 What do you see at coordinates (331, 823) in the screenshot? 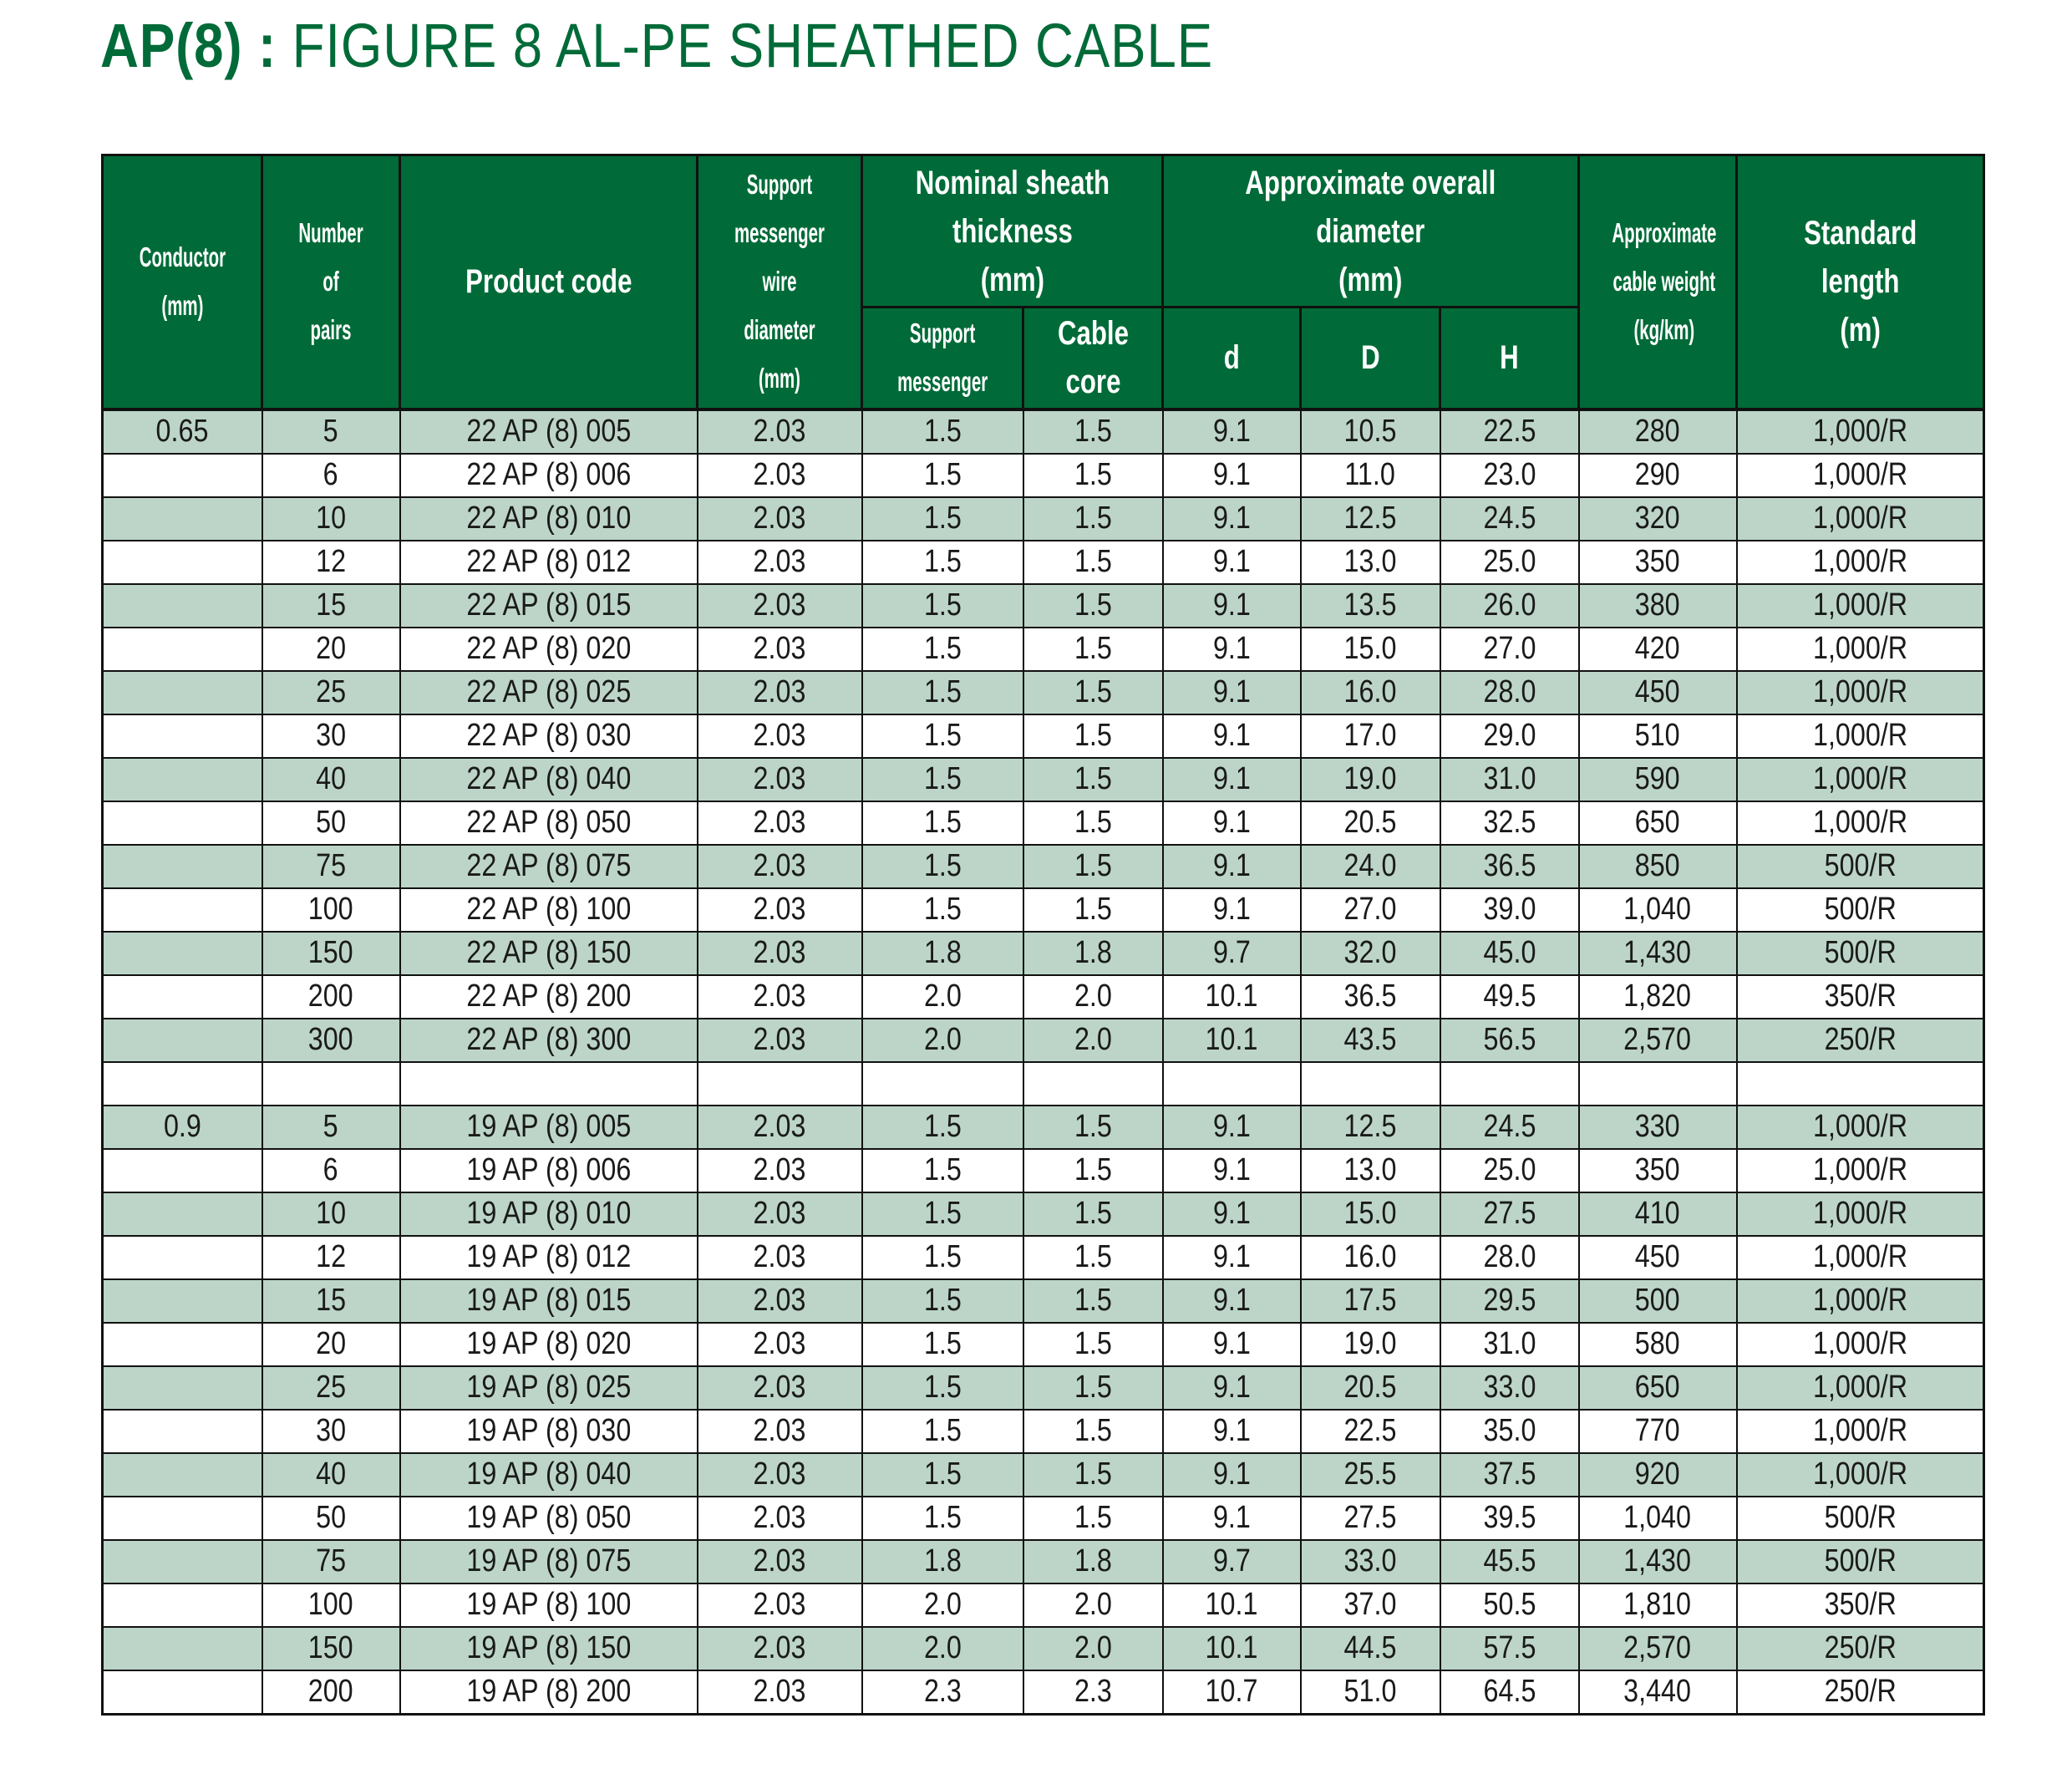
I see `pairs-cell: 50` at bounding box center [331, 823].